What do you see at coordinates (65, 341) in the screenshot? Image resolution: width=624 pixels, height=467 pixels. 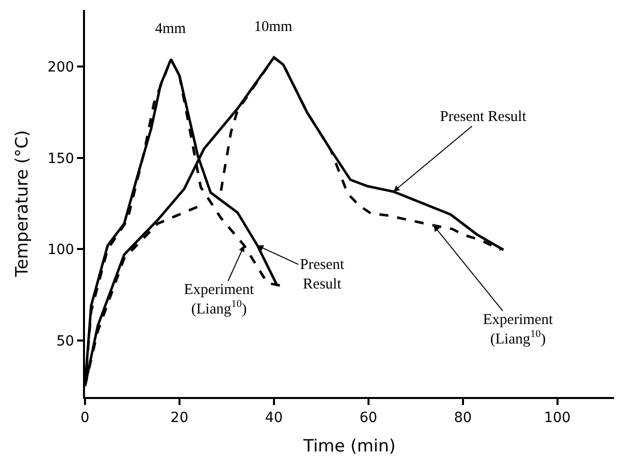 I see `y-tick-label: 50` at bounding box center [65, 341].